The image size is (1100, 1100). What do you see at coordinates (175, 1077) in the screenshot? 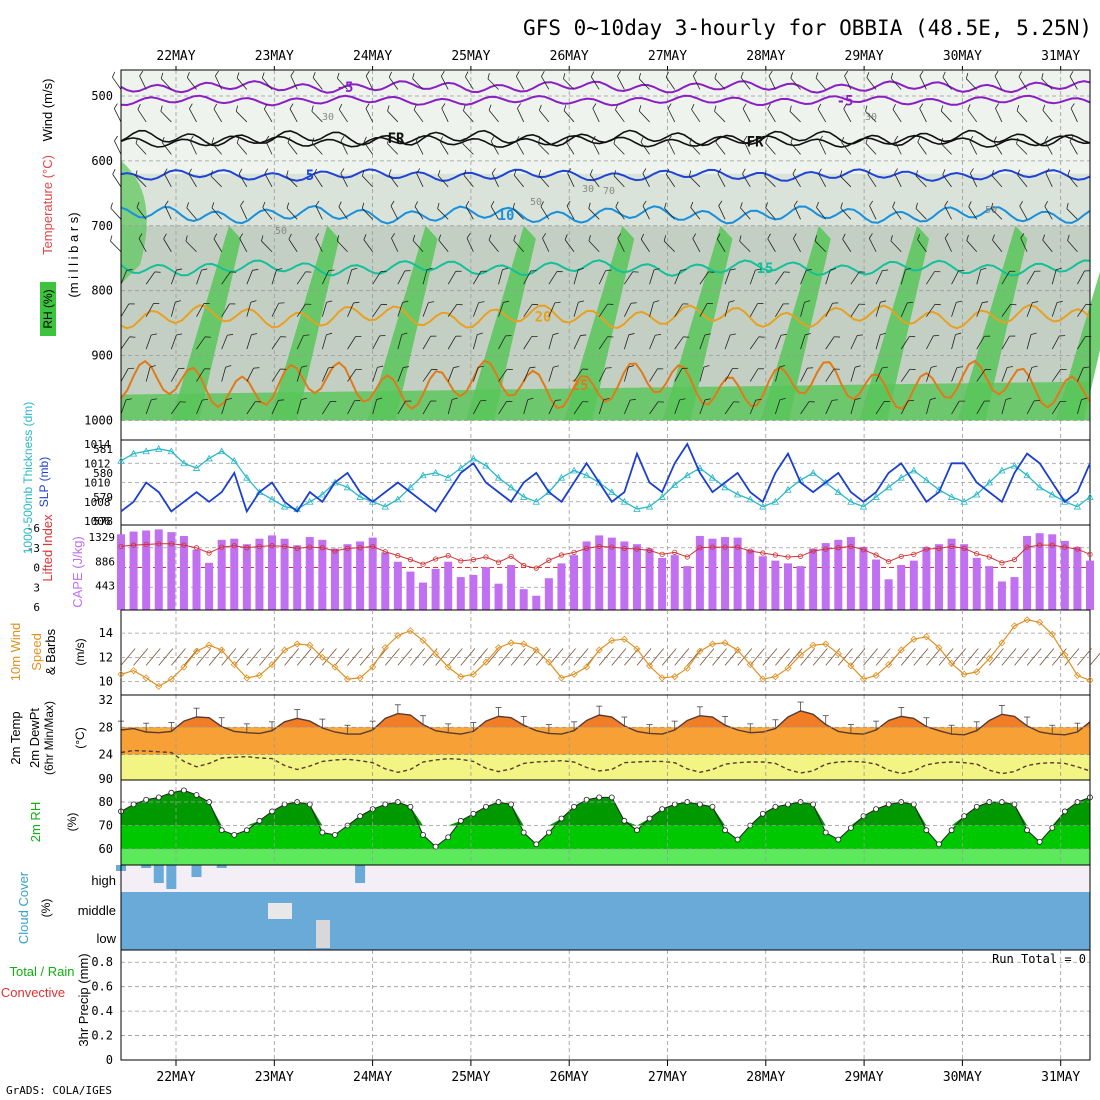
I see `day-label-bottom: 22MAY` at bounding box center [175, 1077].